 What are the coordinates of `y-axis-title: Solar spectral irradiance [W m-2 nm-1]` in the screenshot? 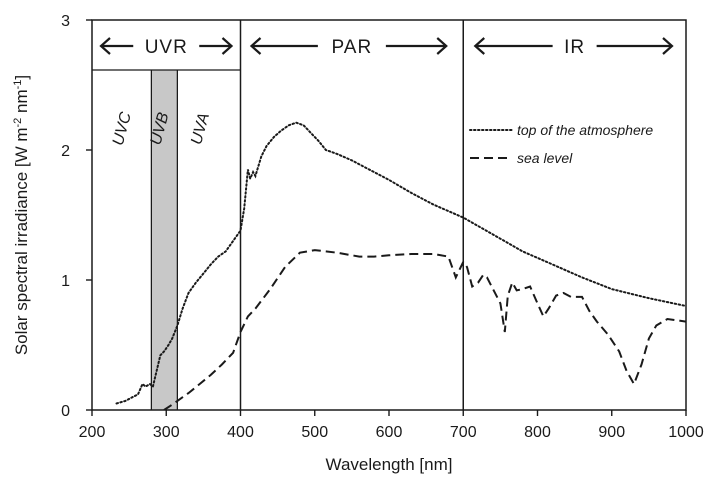 It's located at (21, 215).